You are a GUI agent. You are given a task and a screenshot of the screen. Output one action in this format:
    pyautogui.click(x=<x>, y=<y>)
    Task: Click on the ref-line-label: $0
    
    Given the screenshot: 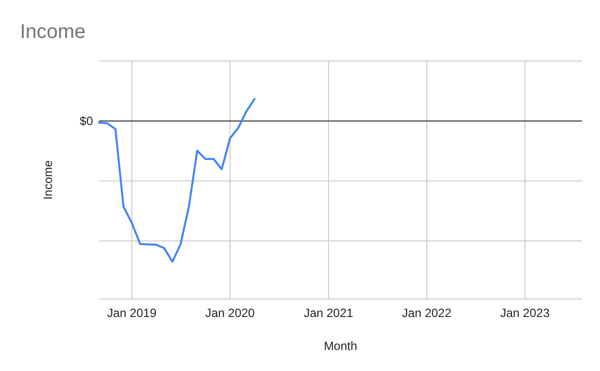 What is the action you would take?
    pyautogui.click(x=87, y=121)
    